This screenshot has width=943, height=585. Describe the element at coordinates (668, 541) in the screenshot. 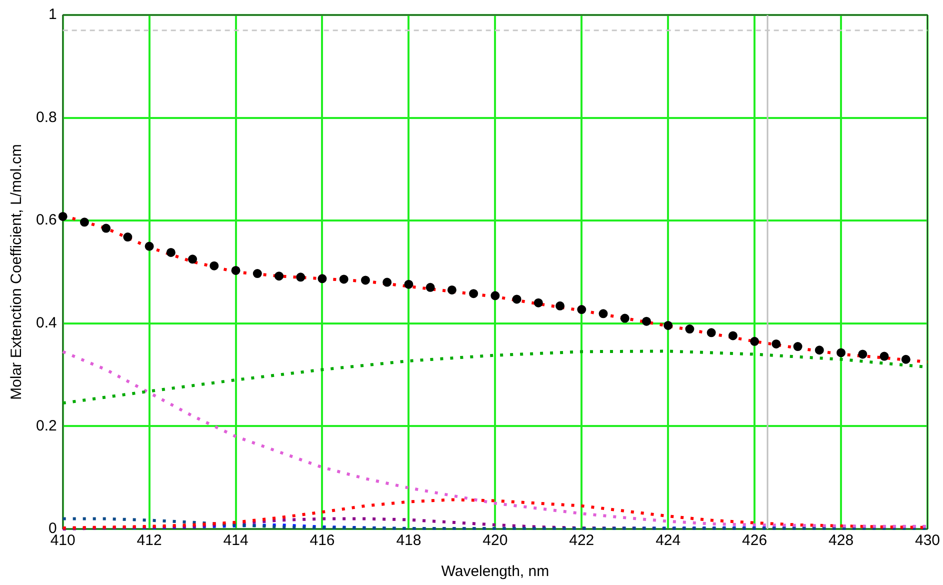

I see `x-tick-label: 424` at that location.